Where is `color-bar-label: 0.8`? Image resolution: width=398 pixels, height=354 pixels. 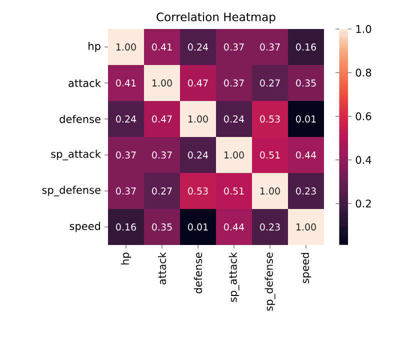
color-bar-label: 0.8 is located at coordinates (364, 72).